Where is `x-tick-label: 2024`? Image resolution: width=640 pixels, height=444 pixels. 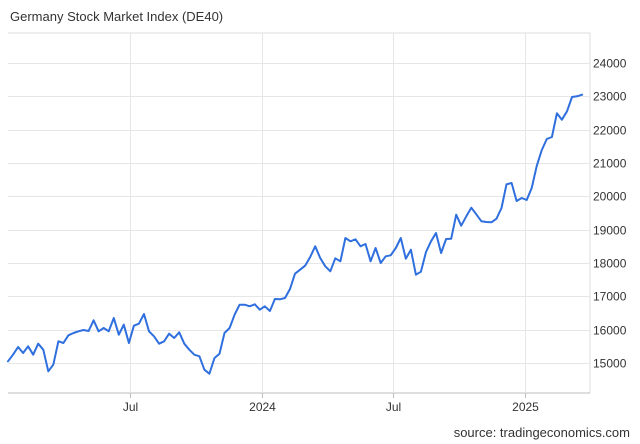
x-tick-label: 2024 is located at coordinates (262, 407).